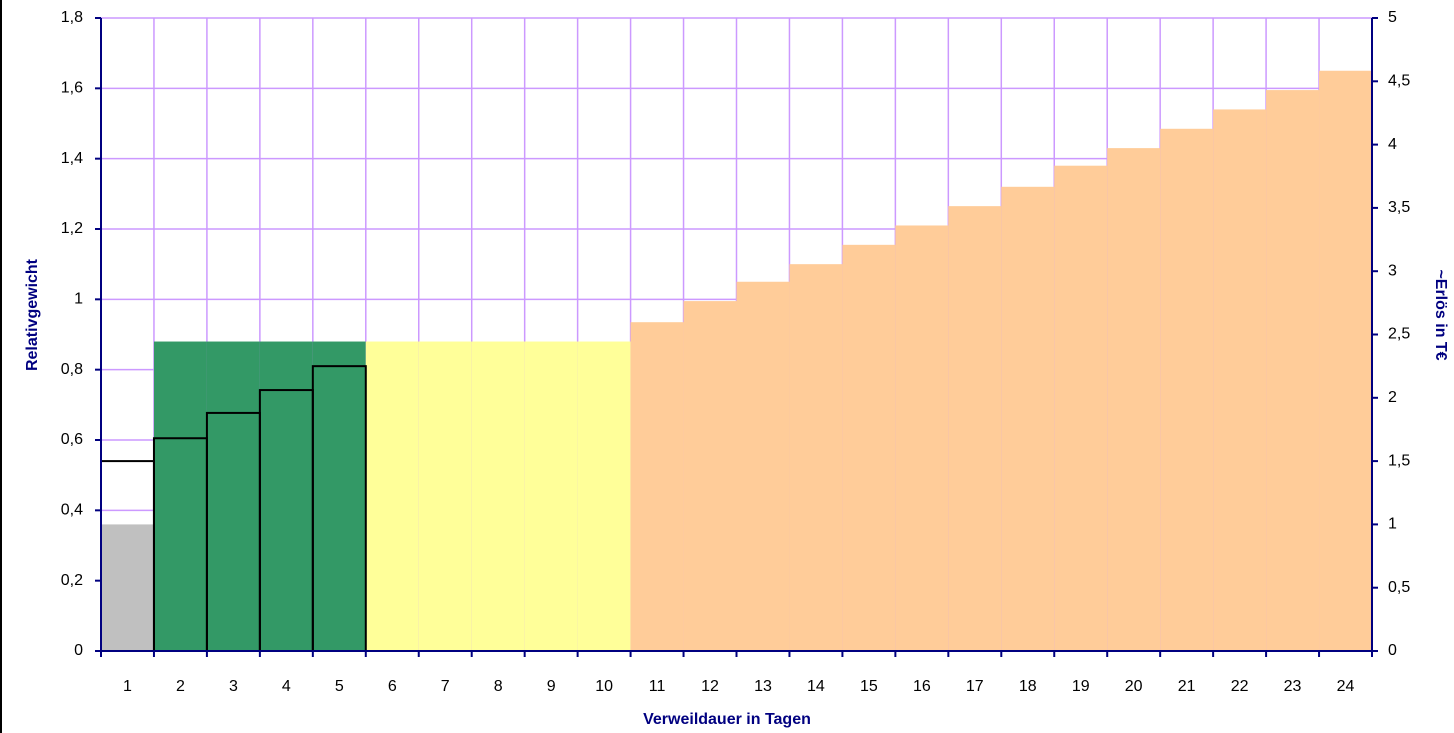  Describe the element at coordinates (869, 686) in the screenshot. I see `x-tick-label: 15` at that location.